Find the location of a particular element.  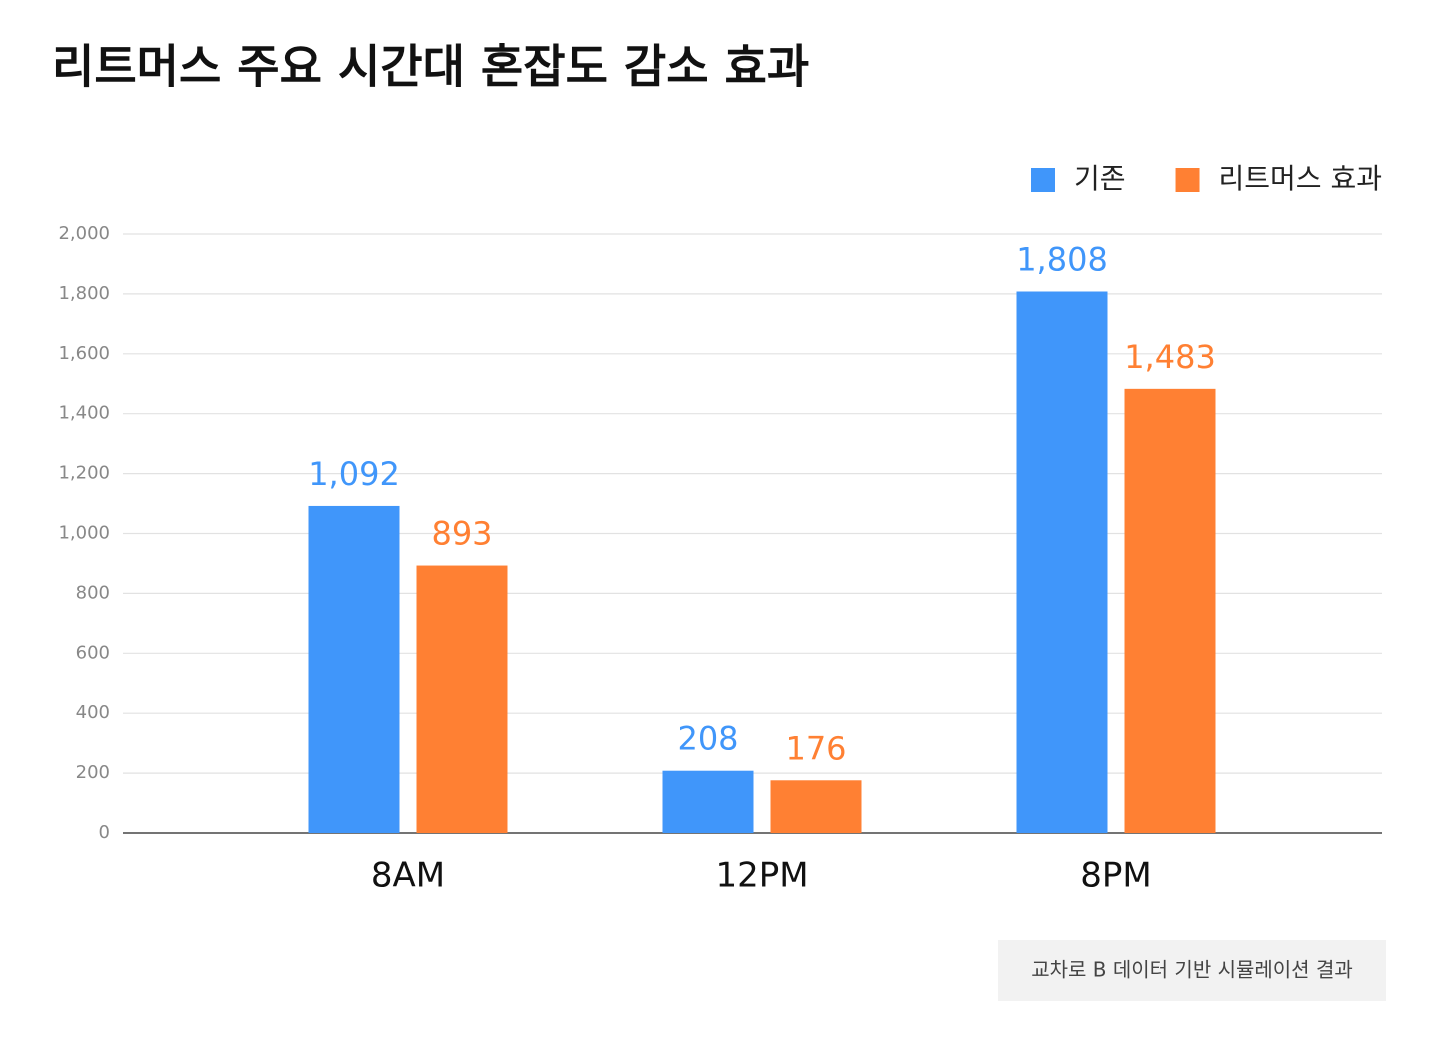

y-tick-label: 800 is located at coordinates (93, 592).